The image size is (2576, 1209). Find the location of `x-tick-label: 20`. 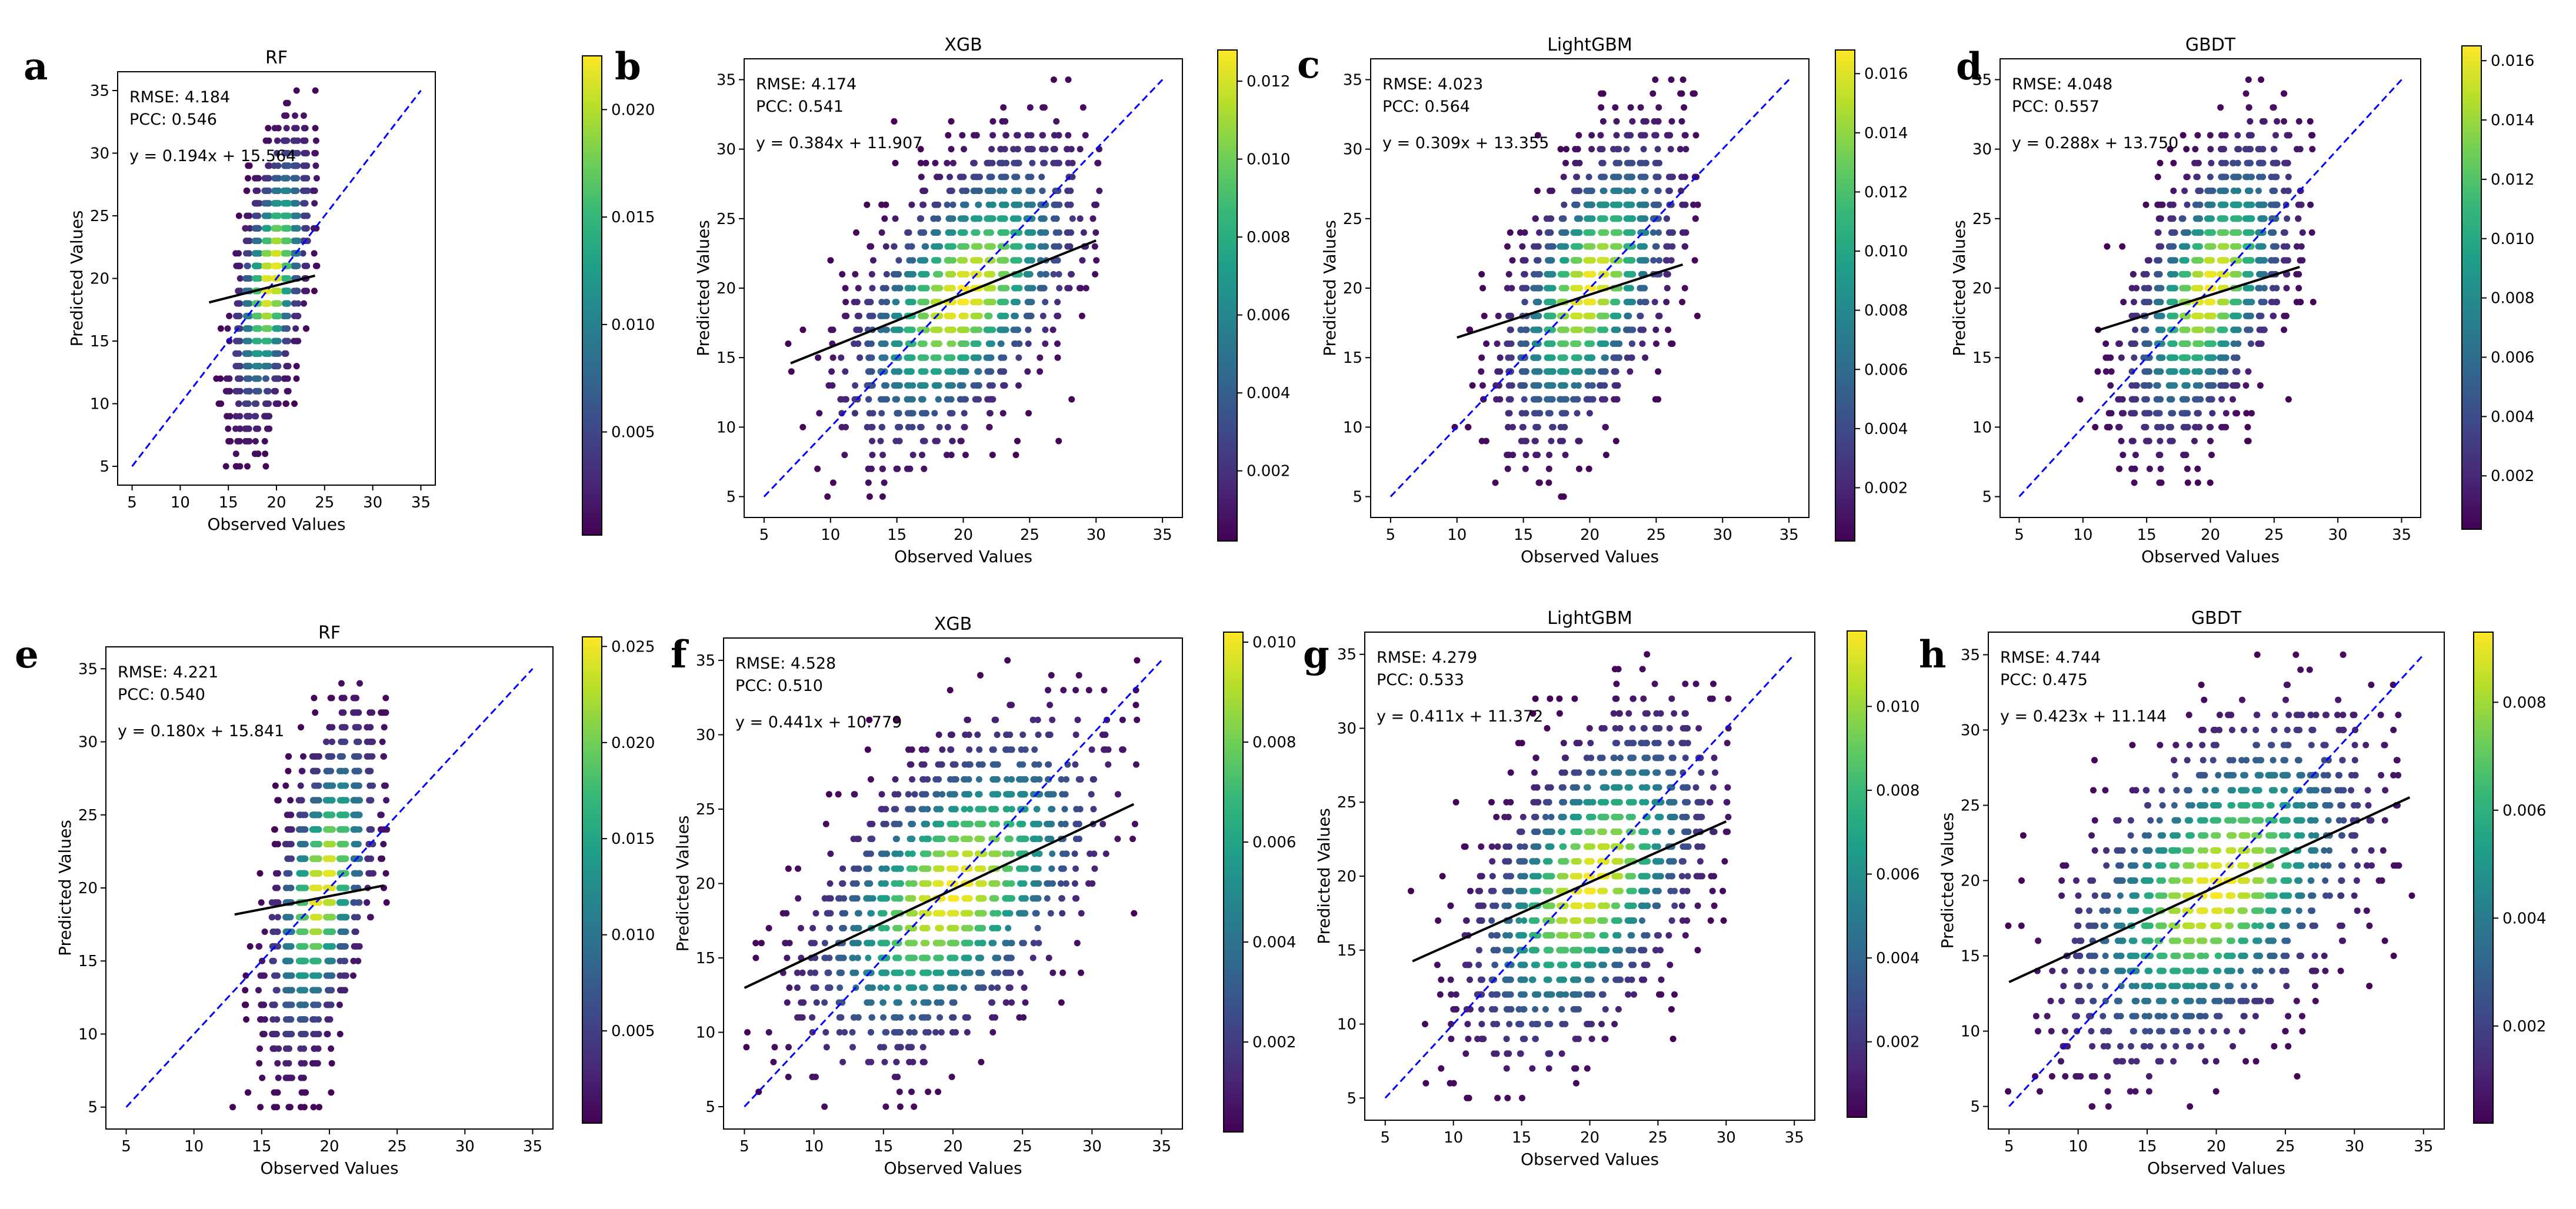

x-tick-label: 20 is located at coordinates (276, 503).